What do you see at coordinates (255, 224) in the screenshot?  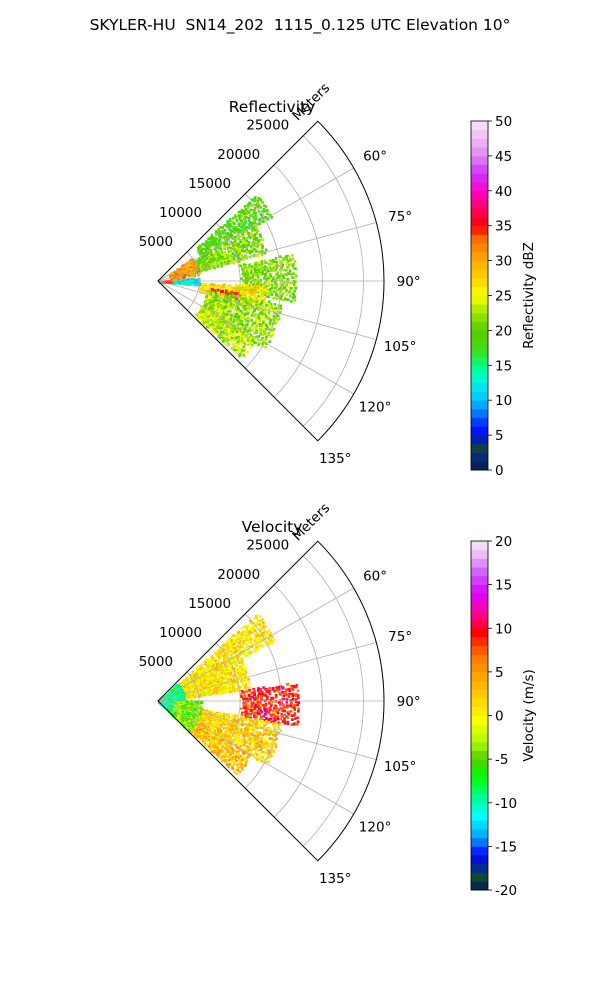 I see `azimuth-gridline` at bounding box center [255, 224].